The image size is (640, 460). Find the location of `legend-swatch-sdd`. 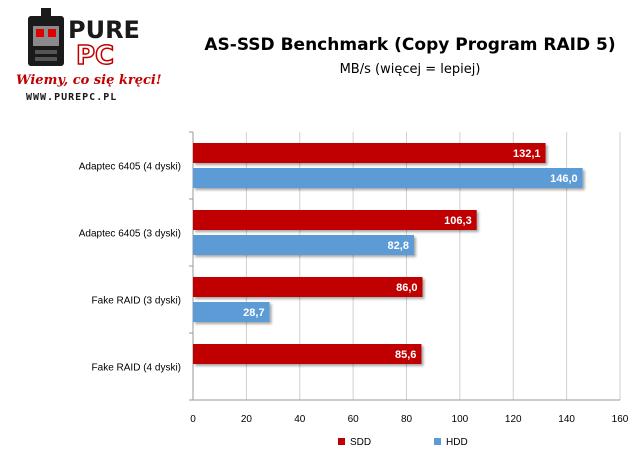

legend-swatch-sdd is located at coordinates (341, 441).